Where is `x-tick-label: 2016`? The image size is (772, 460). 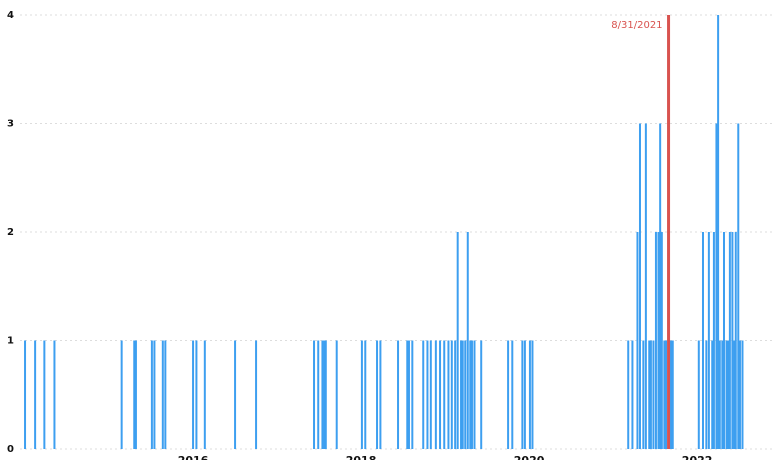
x-tick-label: 2016 is located at coordinates (193, 457).